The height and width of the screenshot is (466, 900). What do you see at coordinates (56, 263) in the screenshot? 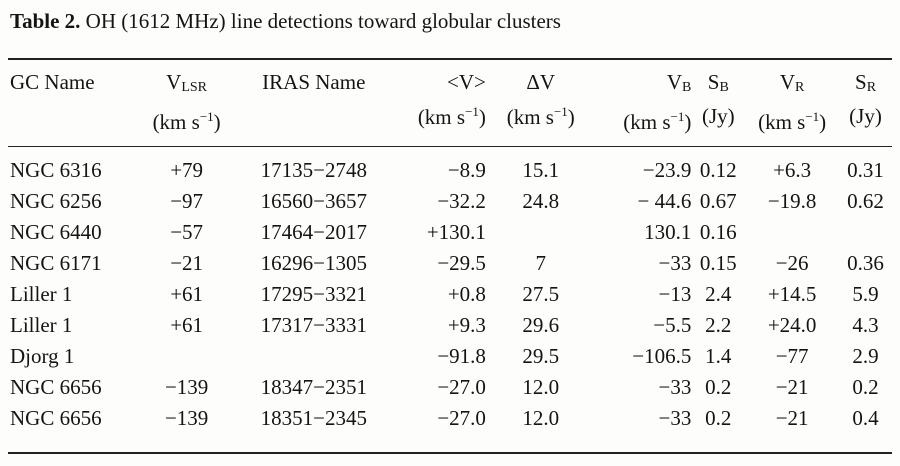
I see `cell-gc-name: NGC 6171` at bounding box center [56, 263].